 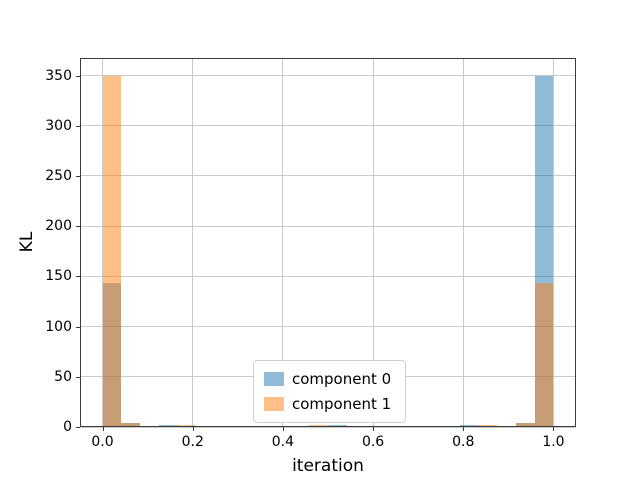 I want to click on x-tick-label: 0.4, so click(x=283, y=442).